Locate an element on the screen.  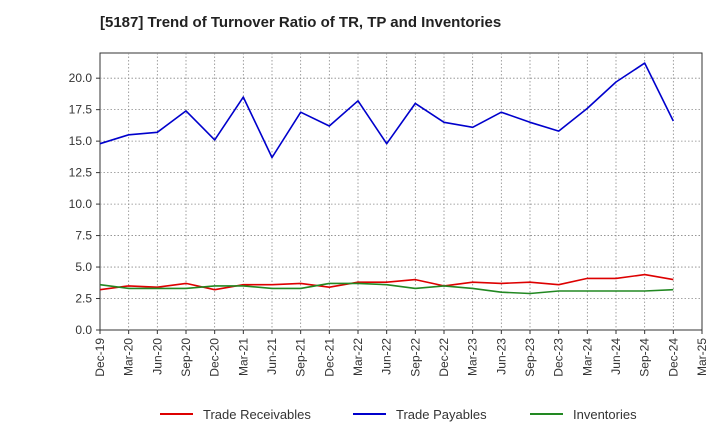
series-line-inventories is located at coordinates (386, 288).